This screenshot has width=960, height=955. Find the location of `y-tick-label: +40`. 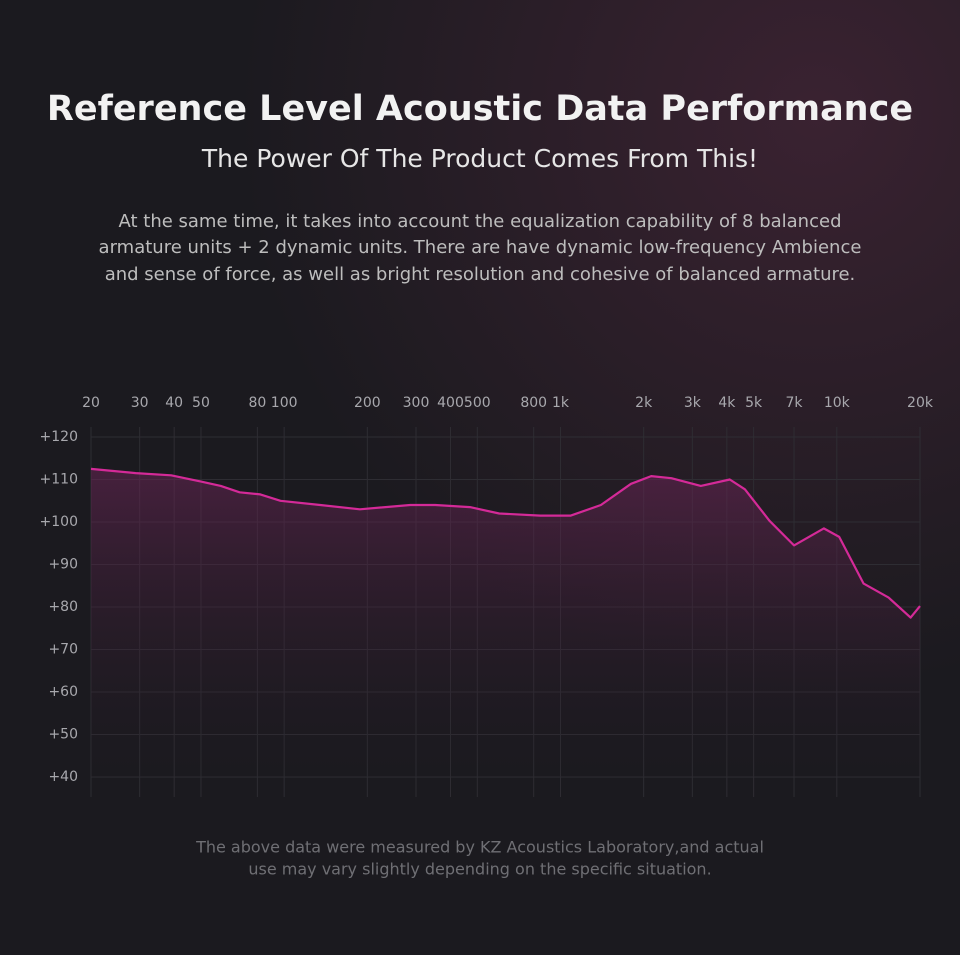

y-tick-label: +40 is located at coordinates (63, 777).